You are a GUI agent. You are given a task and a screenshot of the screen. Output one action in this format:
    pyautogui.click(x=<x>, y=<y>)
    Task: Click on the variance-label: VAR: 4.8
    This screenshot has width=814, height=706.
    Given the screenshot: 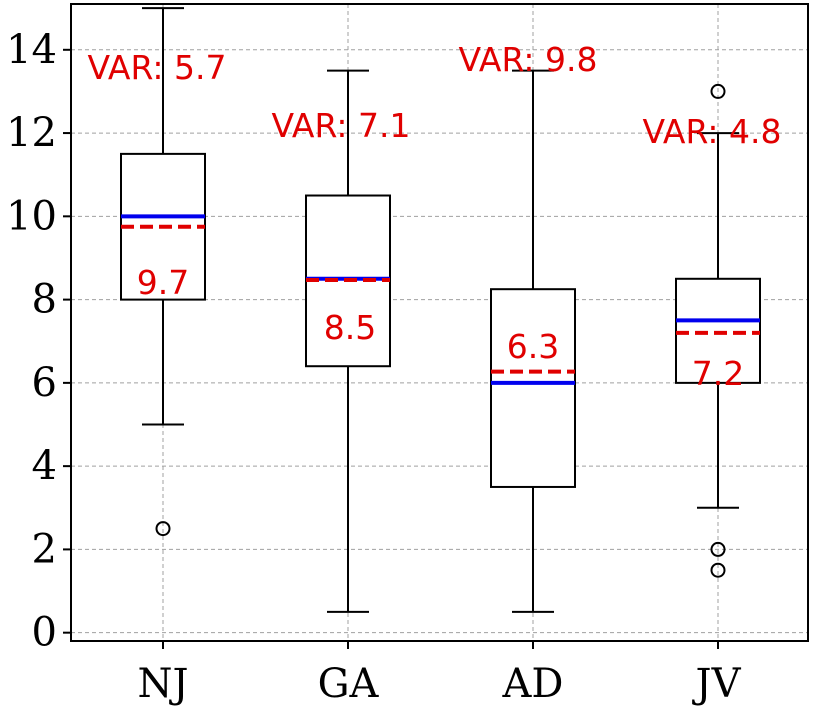 What is the action you would take?
    pyautogui.click(x=711, y=131)
    